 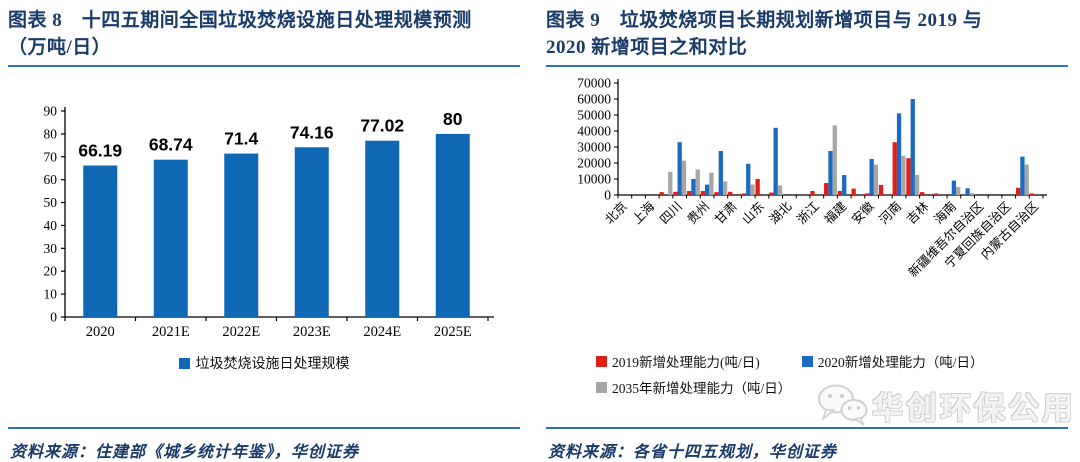 What do you see at coordinates (780, 212) in the screenshot?
I see `svg-text: 湖北` at bounding box center [780, 212].